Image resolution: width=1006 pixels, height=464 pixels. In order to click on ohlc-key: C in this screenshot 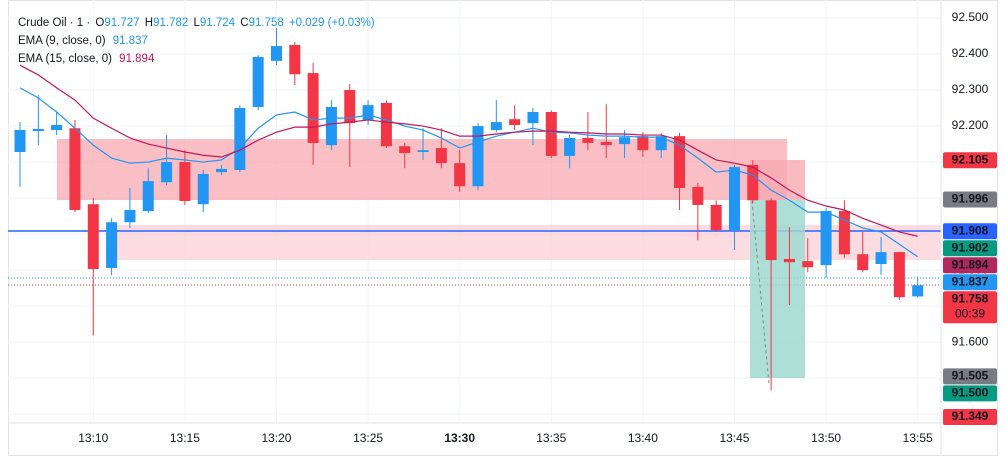, I will do `click(244, 23)`.